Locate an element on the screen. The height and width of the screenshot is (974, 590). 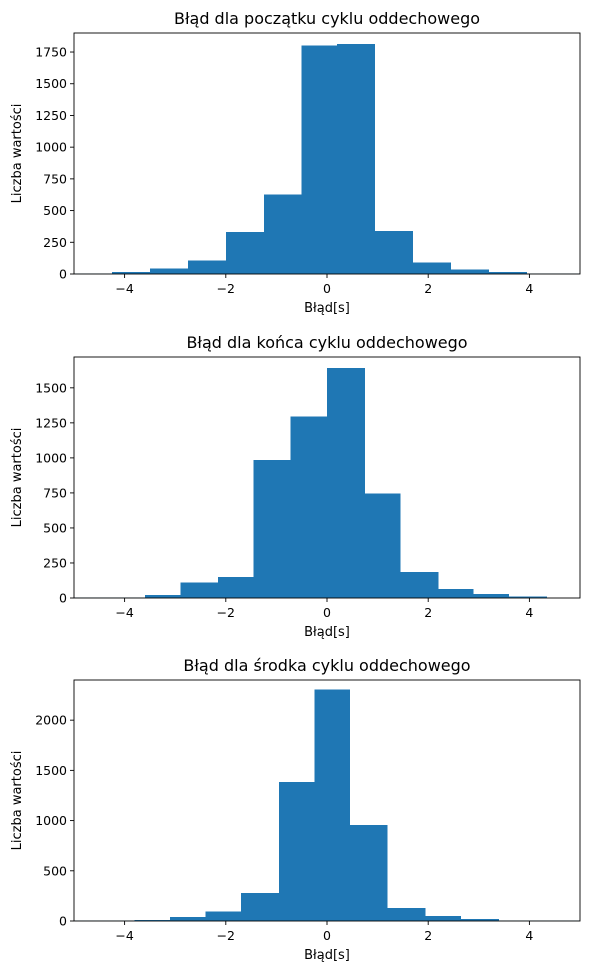
chart-1-y-axis-label: Liczba wartości is located at coordinates (17, 154).